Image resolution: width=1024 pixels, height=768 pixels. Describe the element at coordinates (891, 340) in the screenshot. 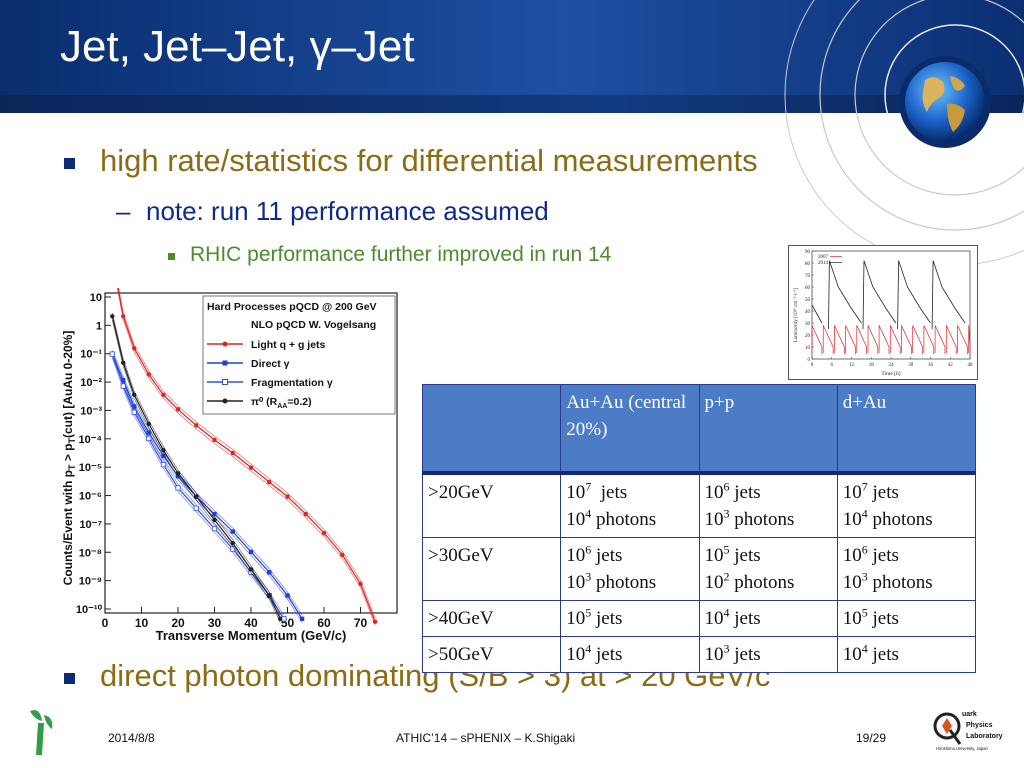

I see `inset-curve-2007` at that location.